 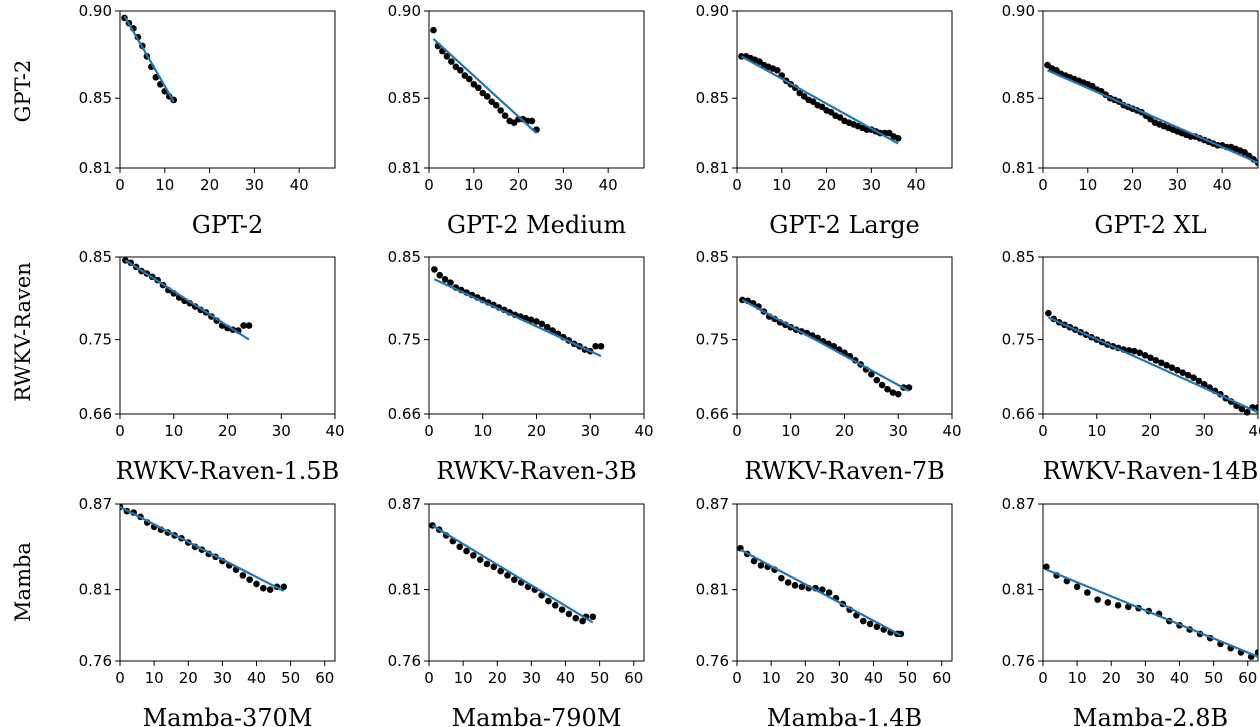 What do you see at coordinates (1130, 611) in the screenshot?
I see `panel-11: 0.76 0.81 0.87 0 10 20 30 40 50 60 Mamba-2.8B` at bounding box center [1130, 611].